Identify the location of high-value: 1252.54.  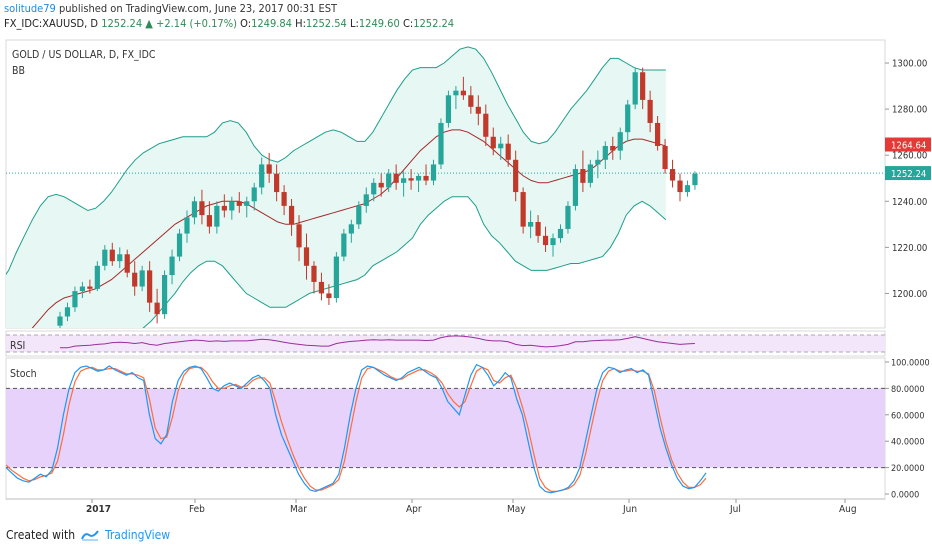
(326, 23).